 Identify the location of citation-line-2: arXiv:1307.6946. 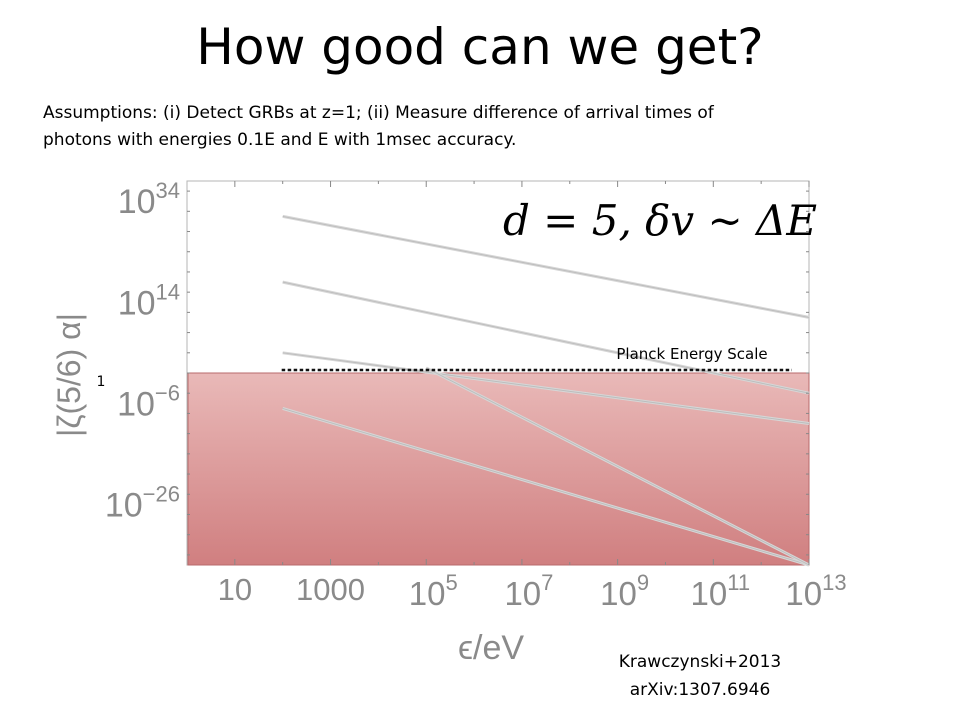
(700, 690).